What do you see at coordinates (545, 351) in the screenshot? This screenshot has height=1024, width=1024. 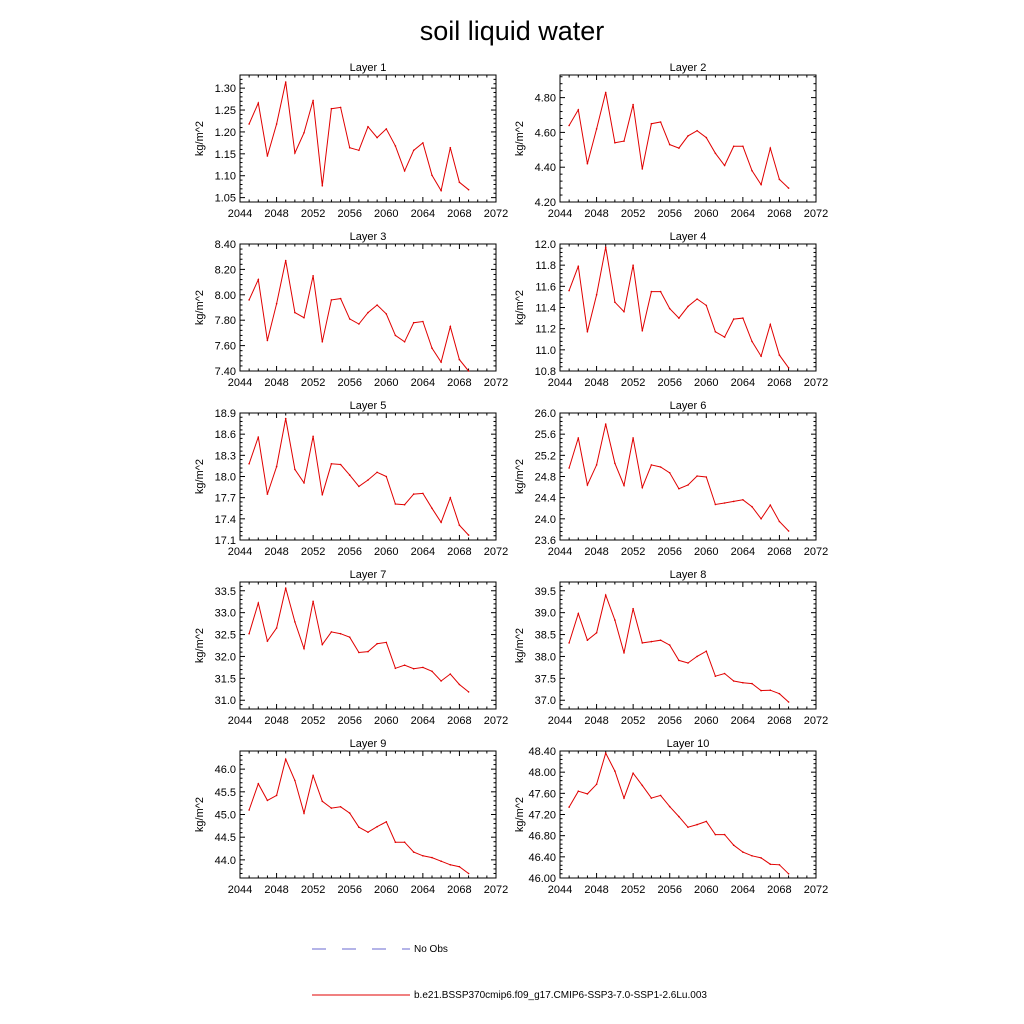 I see `y-tick-label: 11.0` at bounding box center [545, 351].